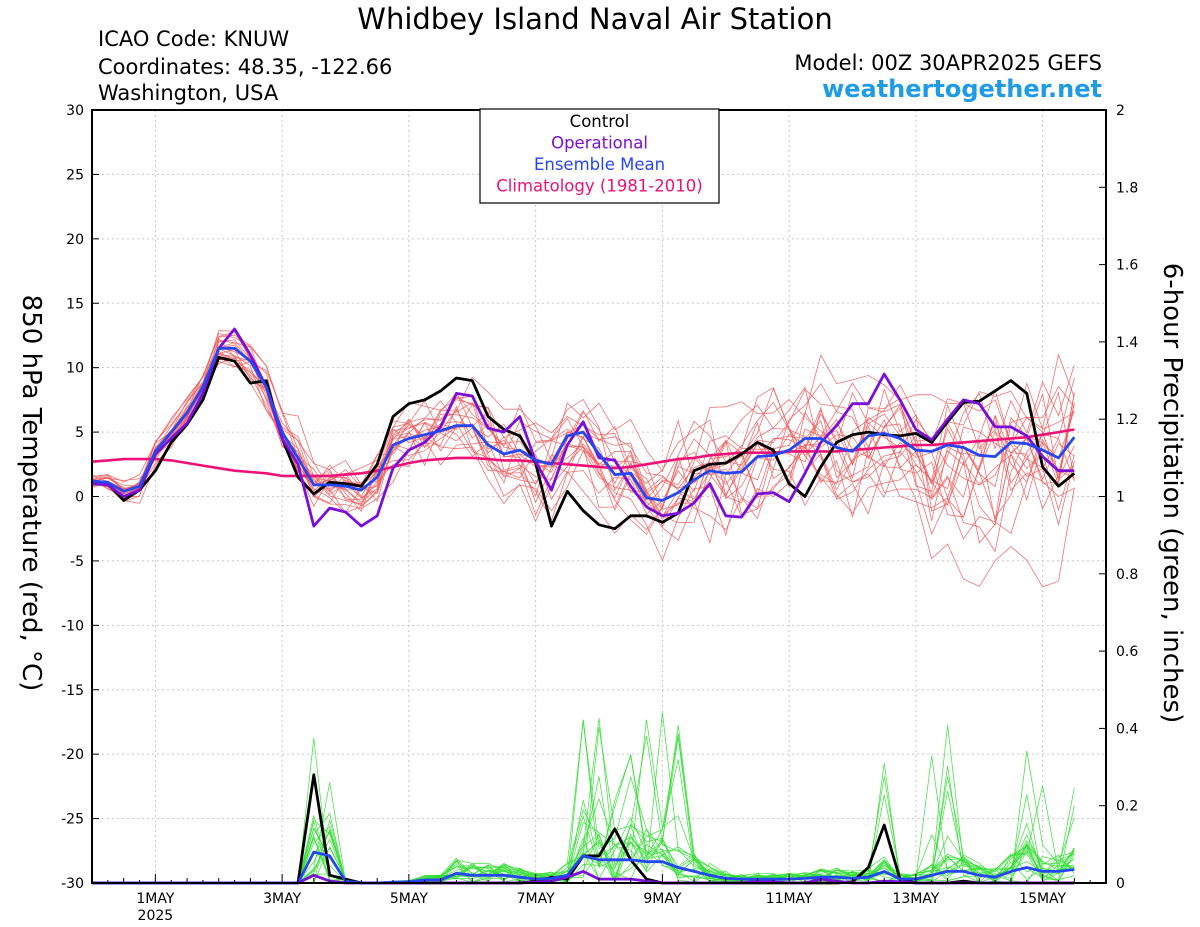 The width and height of the screenshot is (1200, 927). What do you see at coordinates (75, 111) in the screenshot?
I see `y-tick-label: 30` at bounding box center [75, 111].